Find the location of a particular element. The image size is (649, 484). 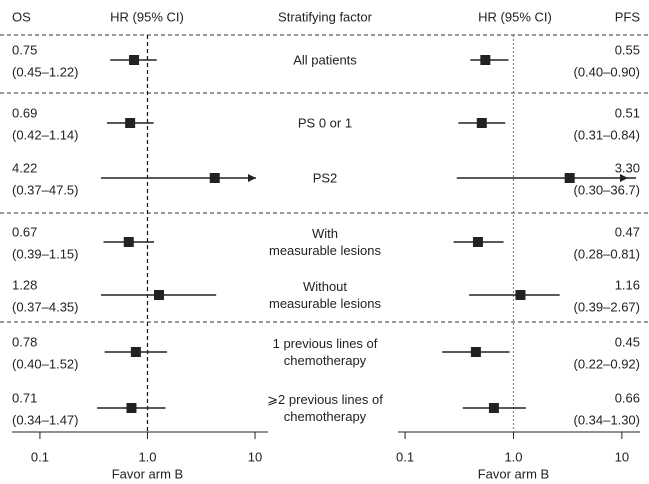

value-label: 0.69 is located at coordinates (24, 112).